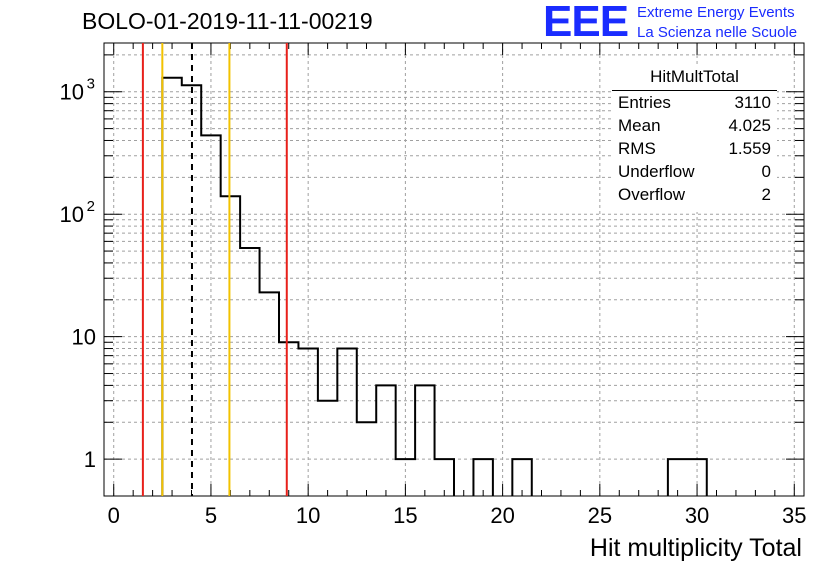  Describe the element at coordinates (91, 84) in the screenshot. I see `y-tick-exponent: 3` at that location.